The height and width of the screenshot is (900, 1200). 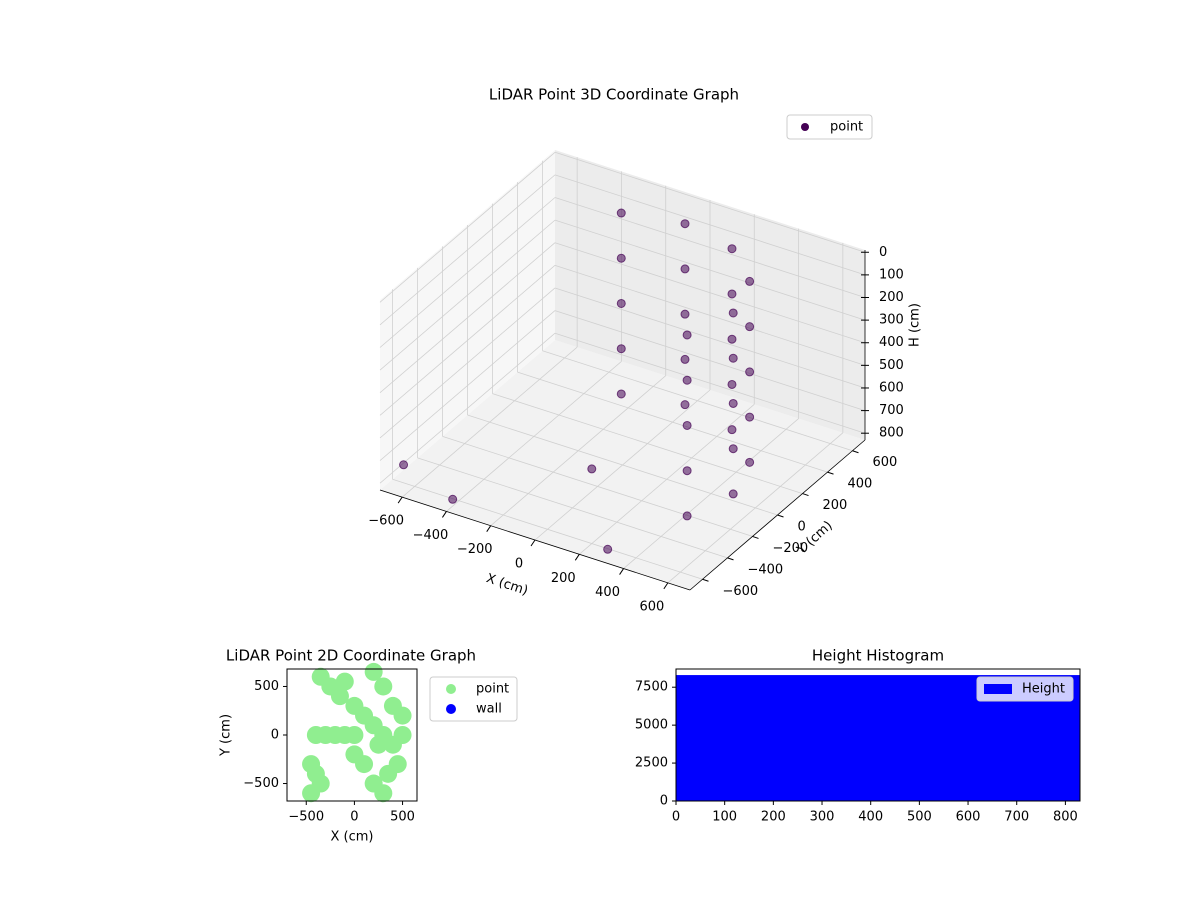 What do you see at coordinates (1065, 817) in the screenshot?
I see `x-tick-label: 800` at bounding box center [1065, 817].